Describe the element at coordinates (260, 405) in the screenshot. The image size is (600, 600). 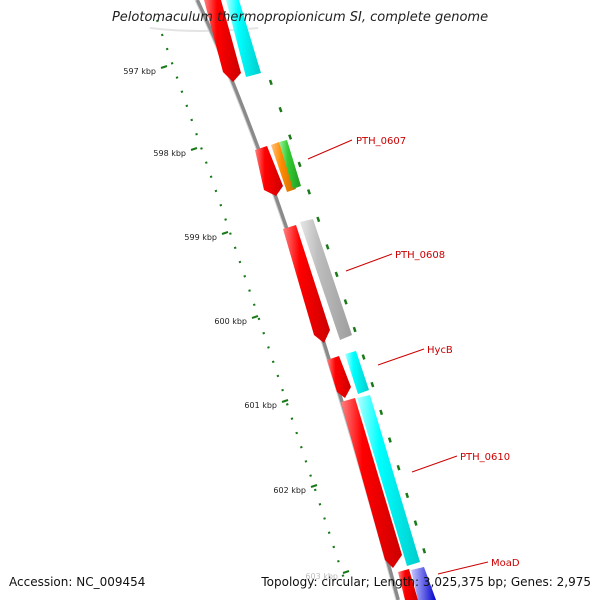
I see `scale-tick-label: 601 kbp` at that location.